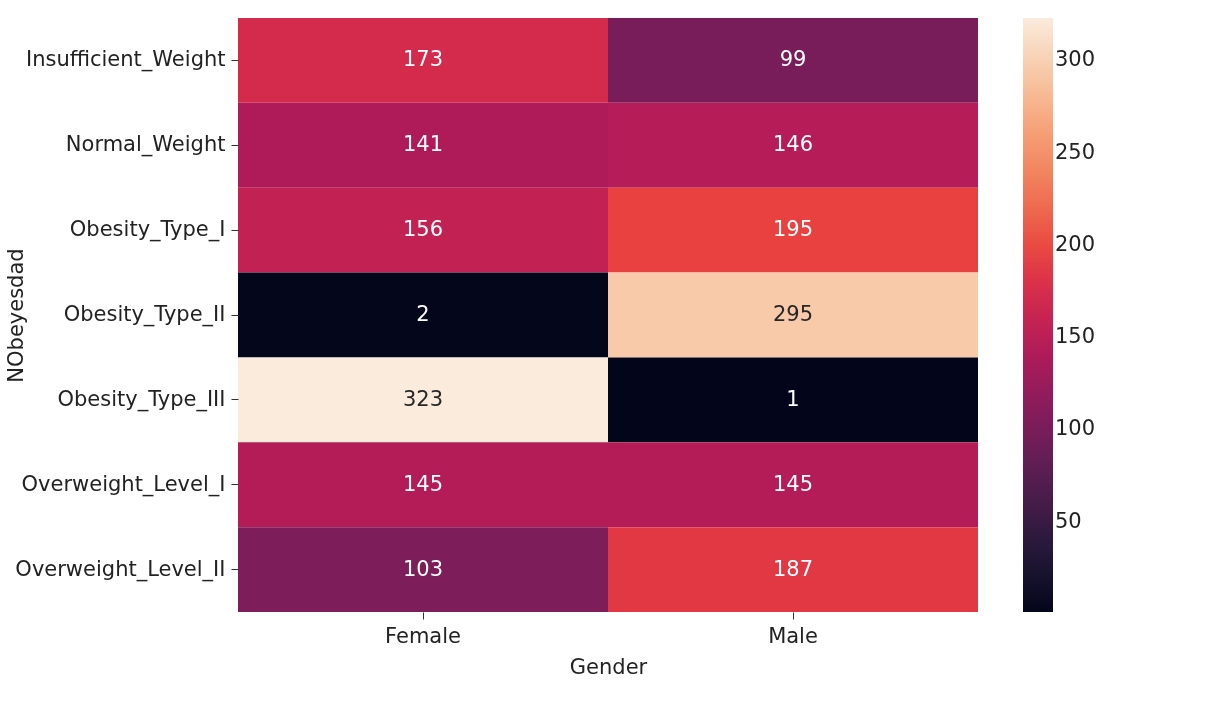 This screenshot has height=707, width=1232. What do you see at coordinates (423, 398) in the screenshot?
I see `data-label: 323` at bounding box center [423, 398].